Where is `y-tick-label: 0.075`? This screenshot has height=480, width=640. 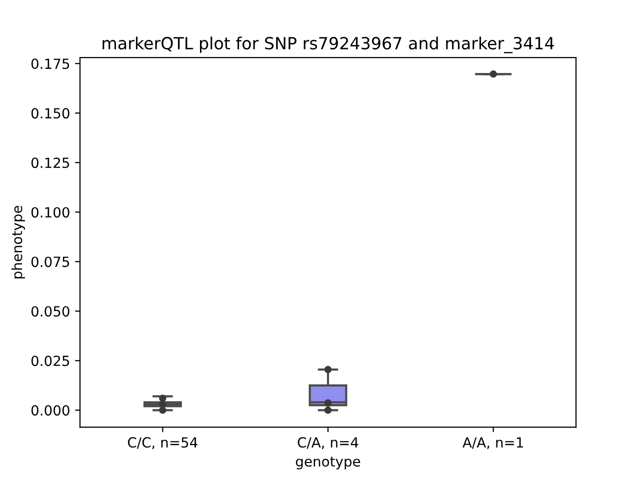 y-tick-label: 0.075 is located at coordinates (50, 262).